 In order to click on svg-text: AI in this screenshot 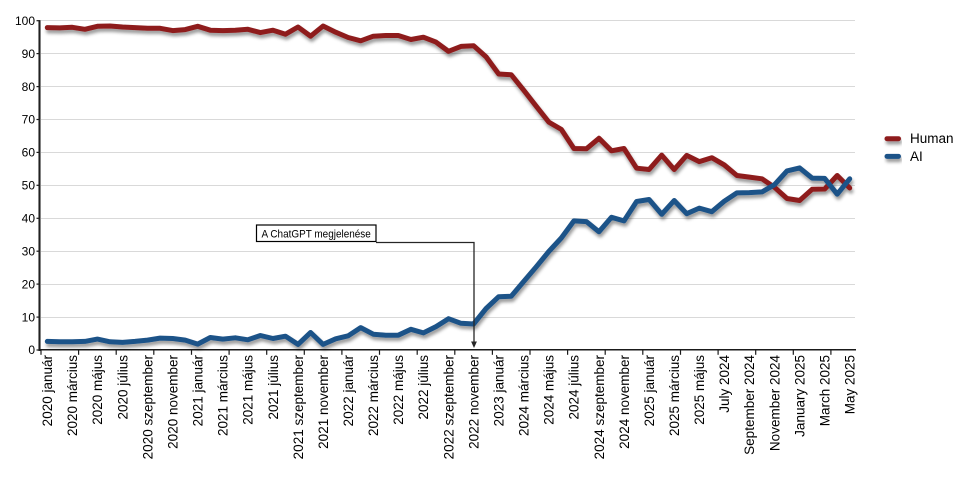, I will do `click(916, 156)`.